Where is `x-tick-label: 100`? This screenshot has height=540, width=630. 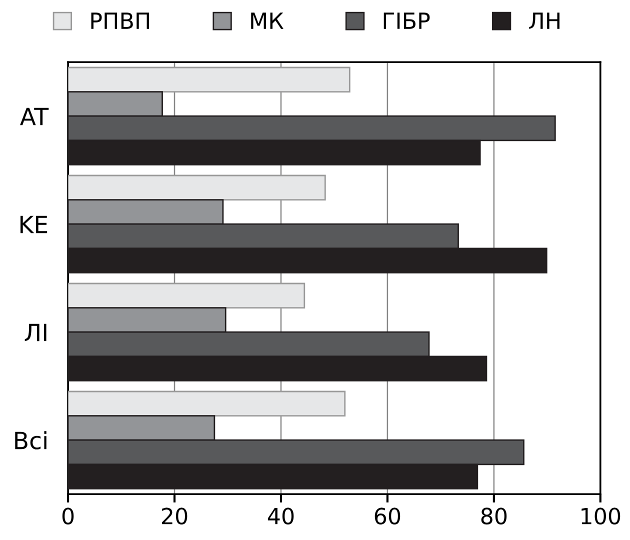
x-tick-label: 100 is located at coordinates (601, 516).